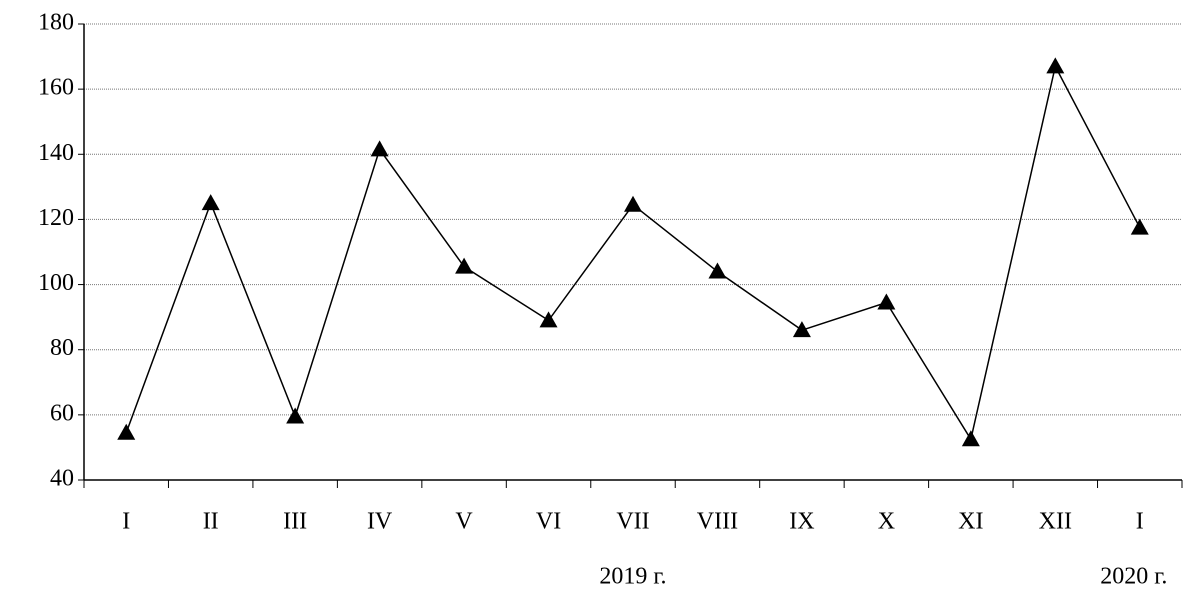  What do you see at coordinates (56, 23) in the screenshot?
I see `y-tick-label: 180` at bounding box center [56, 23].